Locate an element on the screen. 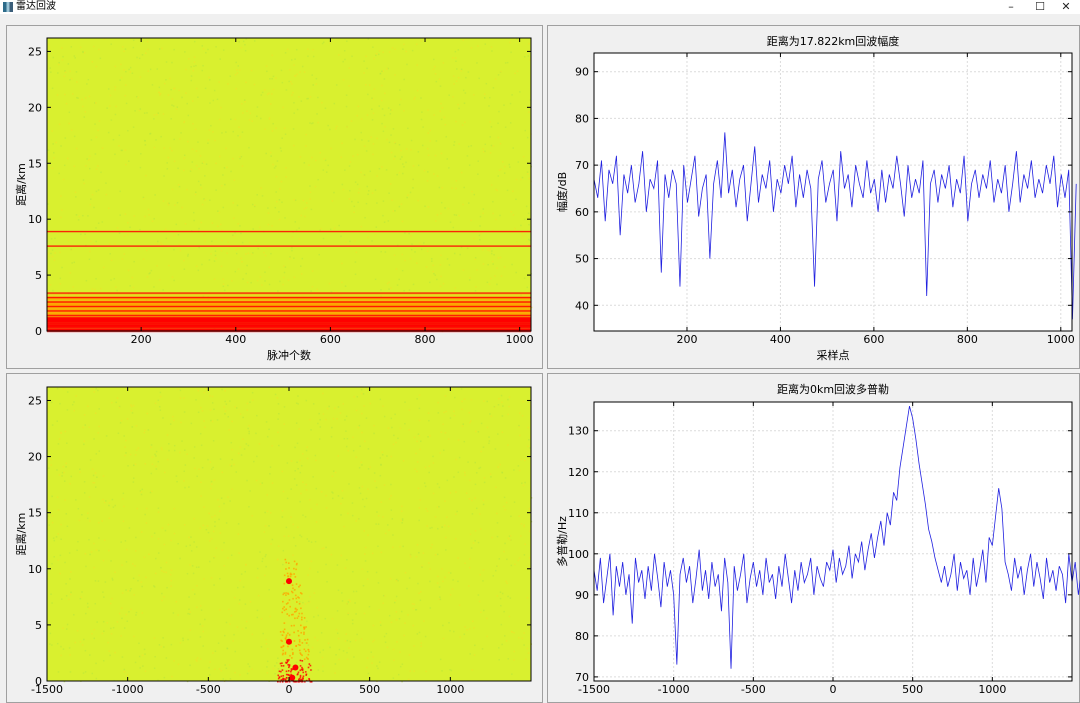  close-button: ✕ is located at coordinates (1066, 6).